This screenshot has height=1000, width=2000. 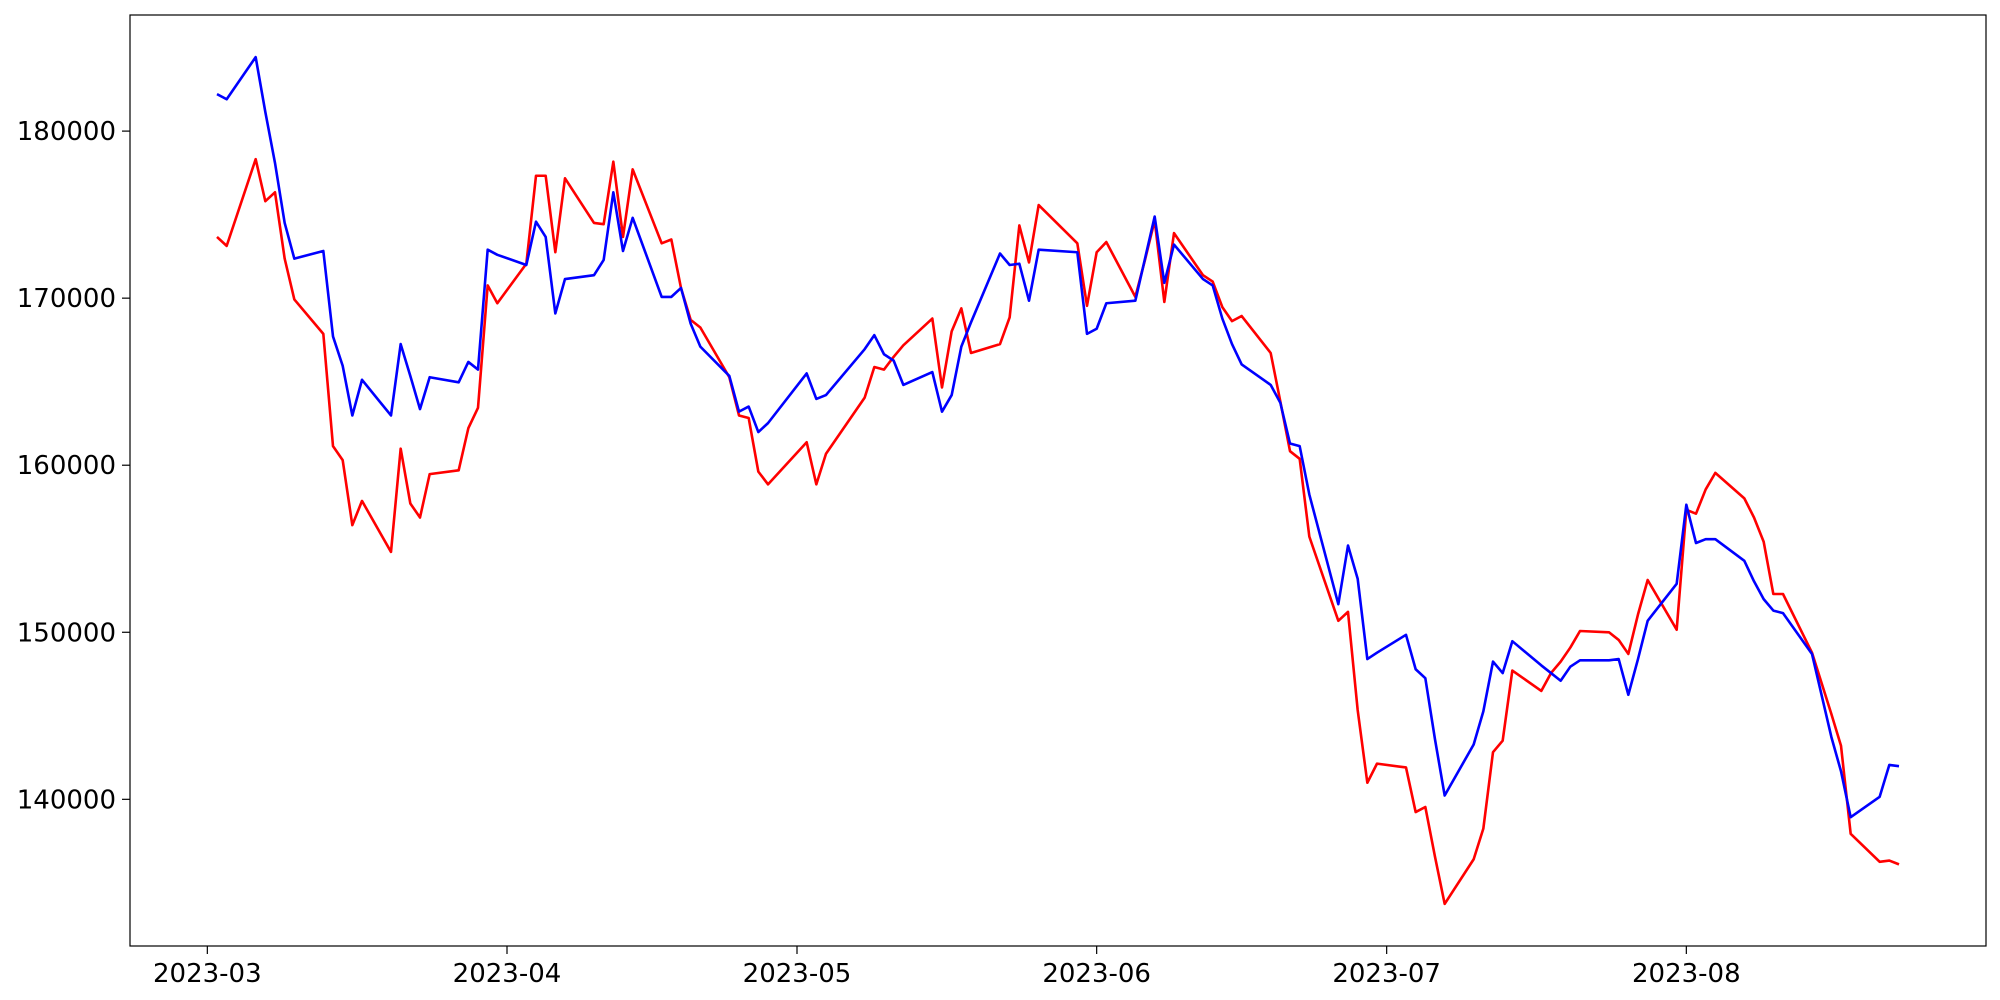 I want to click on y-tick-label: 170000, so click(x=66, y=299).